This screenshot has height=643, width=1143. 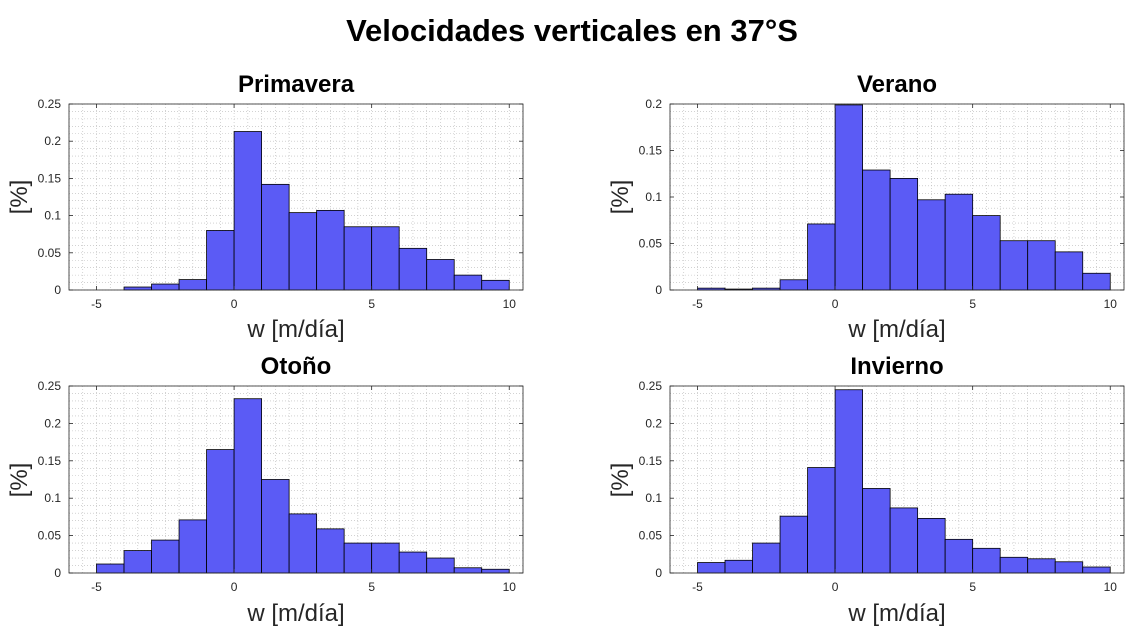 I want to click on panel-title: Invierno, so click(x=896, y=366).